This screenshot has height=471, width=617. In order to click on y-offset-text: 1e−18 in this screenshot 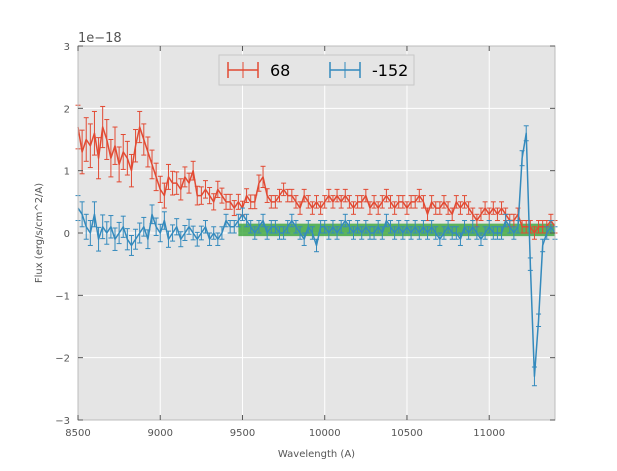, I will do `click(100, 38)`.